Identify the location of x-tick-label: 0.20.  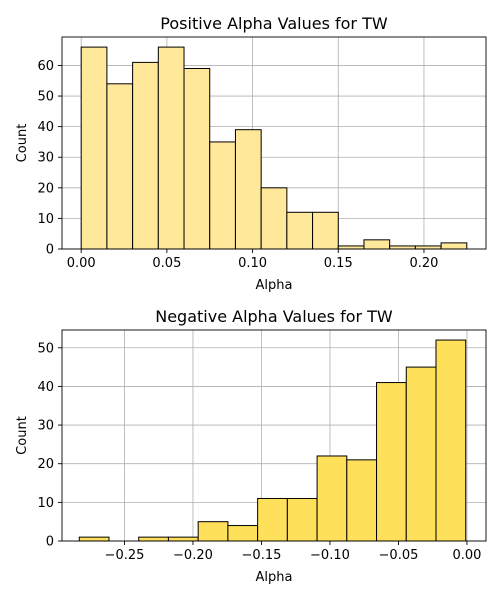
(423, 263).